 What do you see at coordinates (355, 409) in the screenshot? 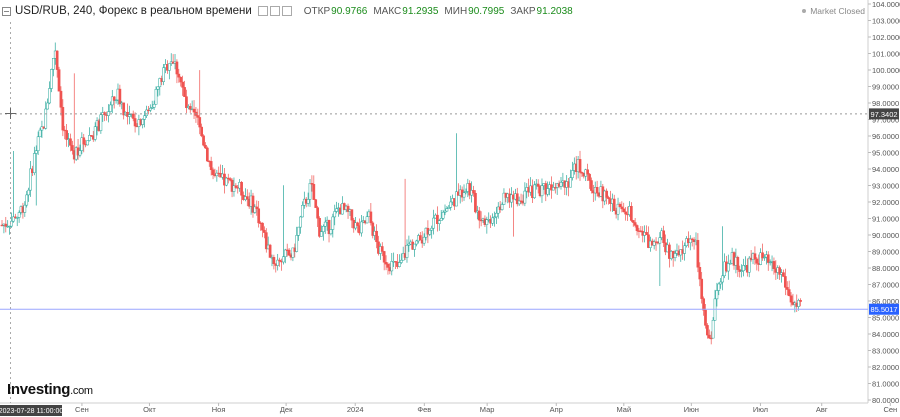
I see `time-tick-label: 2024` at bounding box center [355, 409].